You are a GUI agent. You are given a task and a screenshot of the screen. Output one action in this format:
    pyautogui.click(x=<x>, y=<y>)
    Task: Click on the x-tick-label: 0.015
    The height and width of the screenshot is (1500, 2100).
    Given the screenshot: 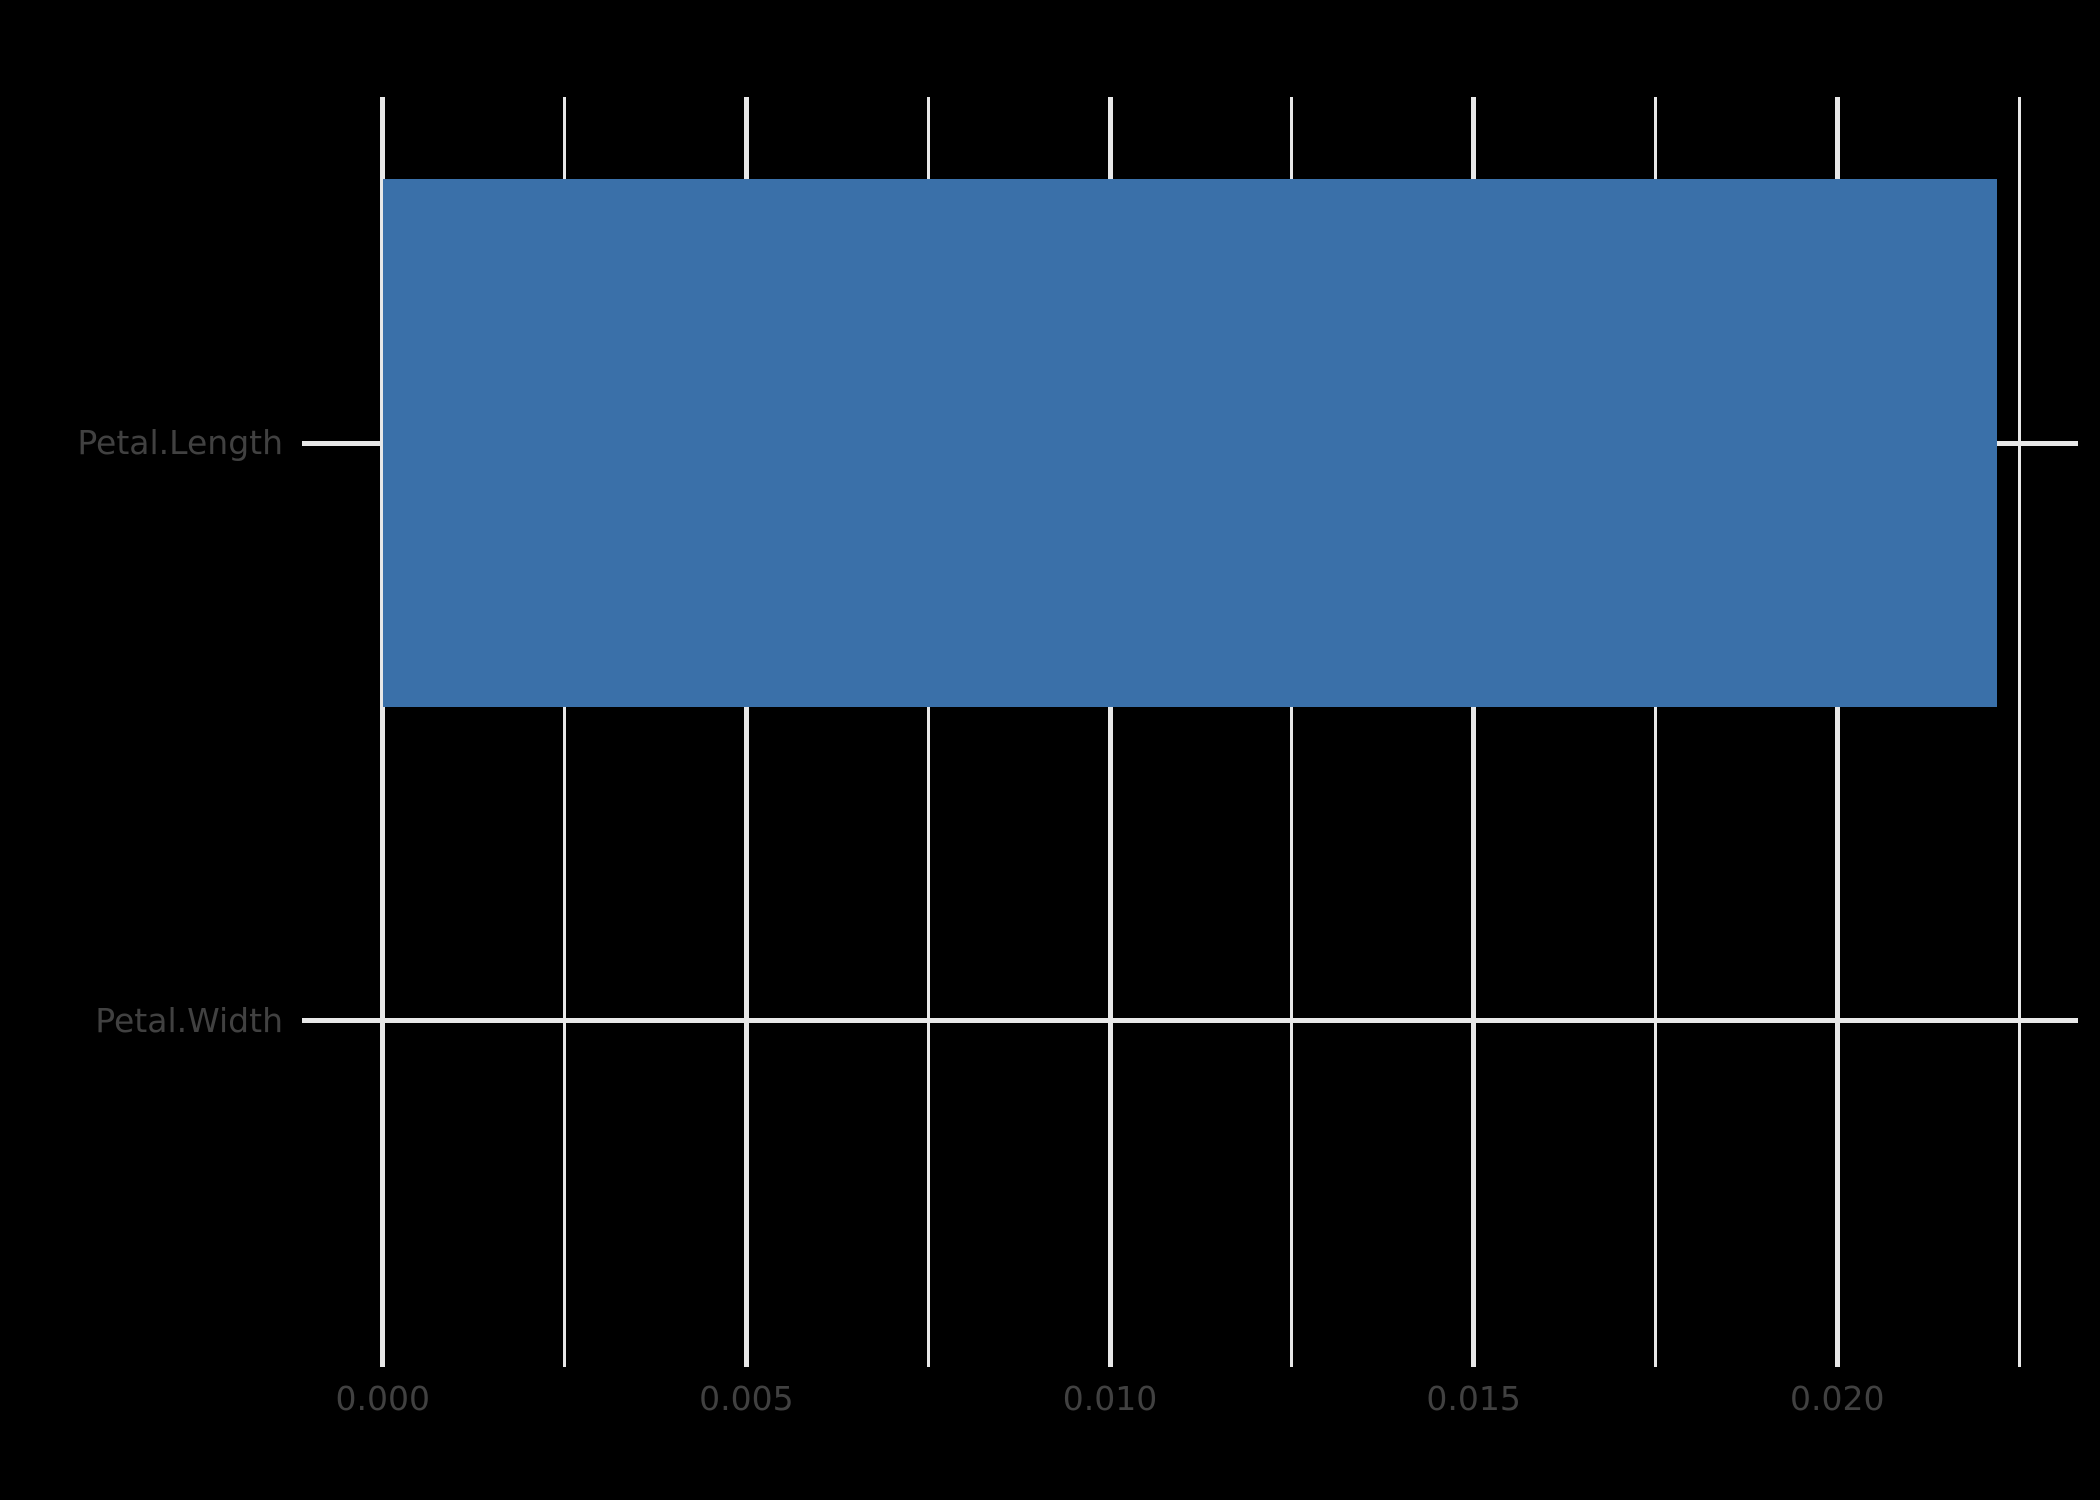 What is the action you would take?
    pyautogui.click(x=1473, y=1398)
    